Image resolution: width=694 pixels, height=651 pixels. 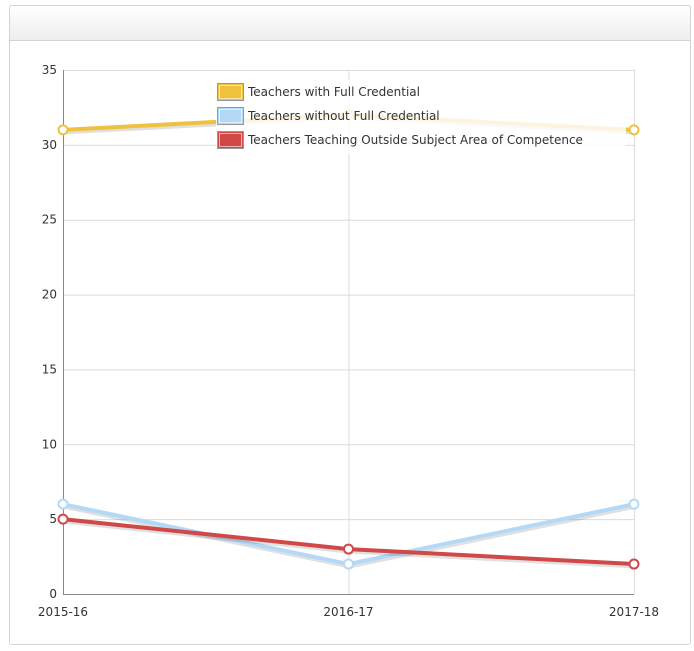 I want to click on legend-label: Teachers without Full Credential, so click(x=343, y=116).